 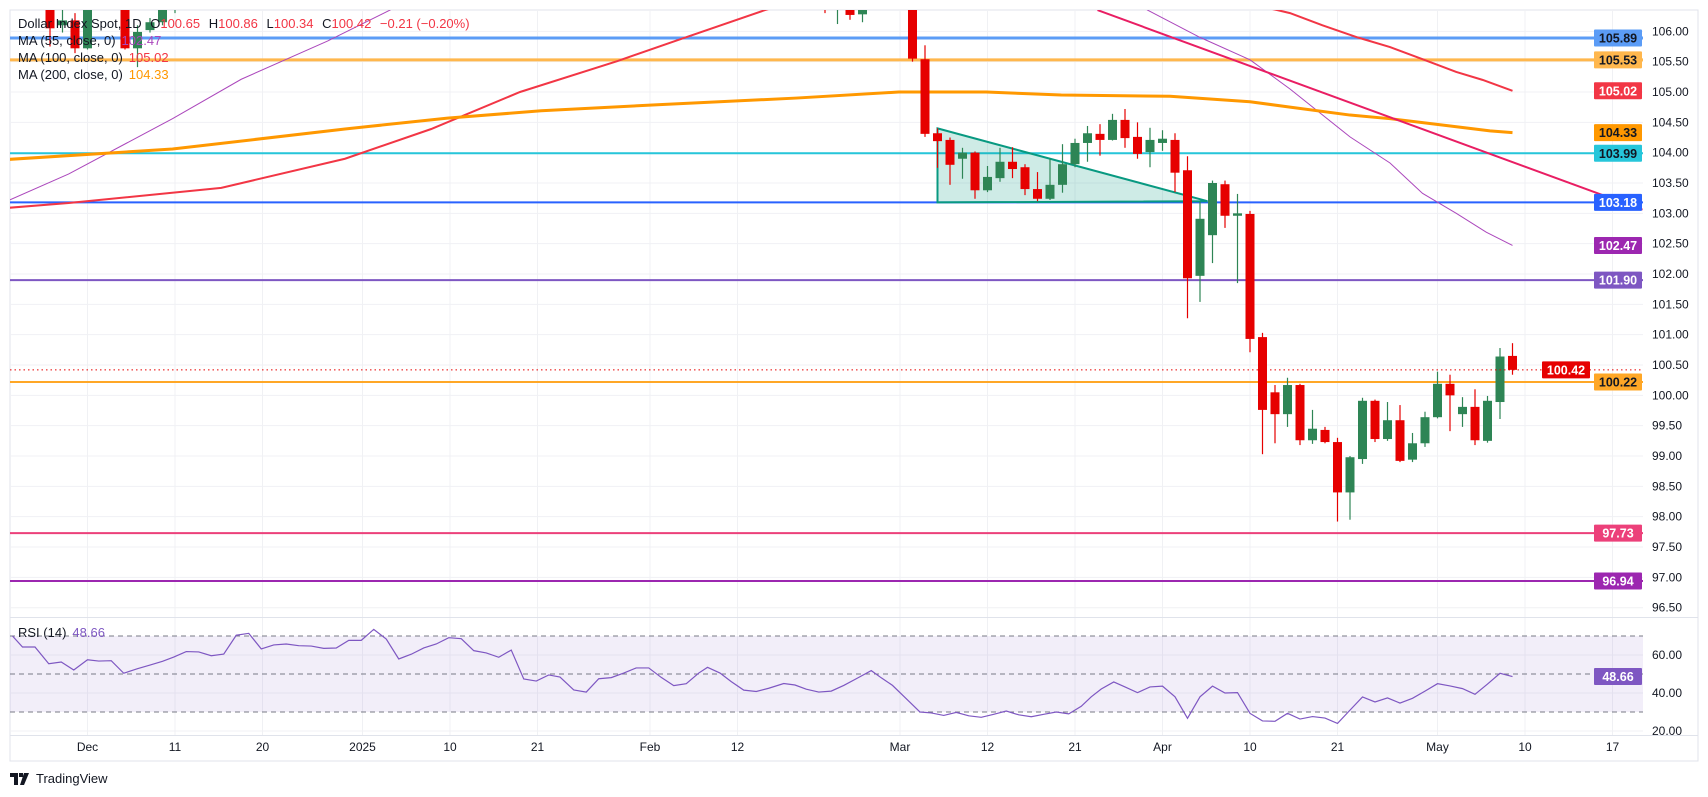 I want to click on ma-label: MA (100, close, 0), so click(x=70, y=57).